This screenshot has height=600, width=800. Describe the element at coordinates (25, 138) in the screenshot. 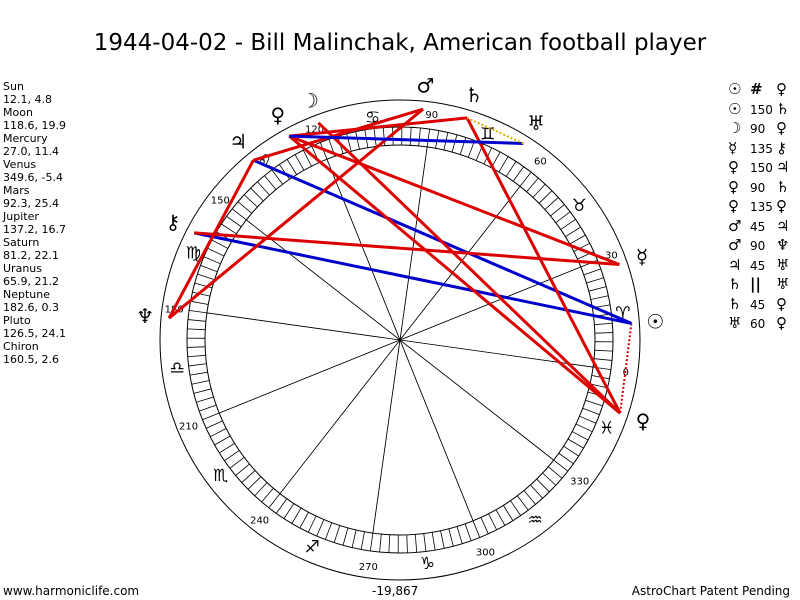

I see `planet-name-mercury: Mercury` at that location.